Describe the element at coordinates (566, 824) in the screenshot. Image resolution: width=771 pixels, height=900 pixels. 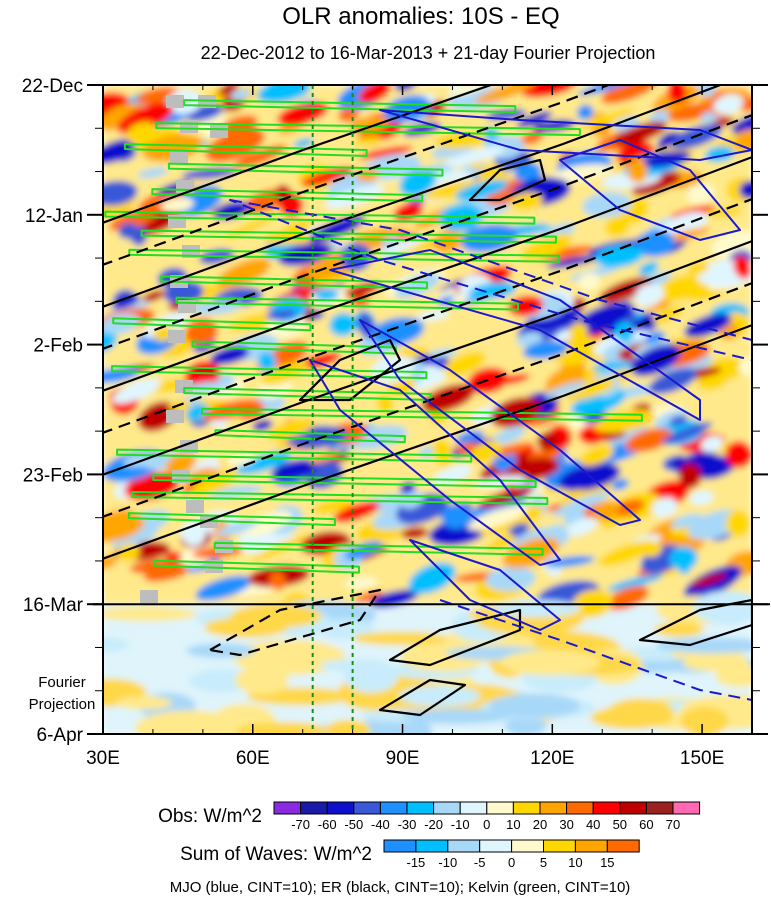
I see `colorbar-level: 30` at that location.